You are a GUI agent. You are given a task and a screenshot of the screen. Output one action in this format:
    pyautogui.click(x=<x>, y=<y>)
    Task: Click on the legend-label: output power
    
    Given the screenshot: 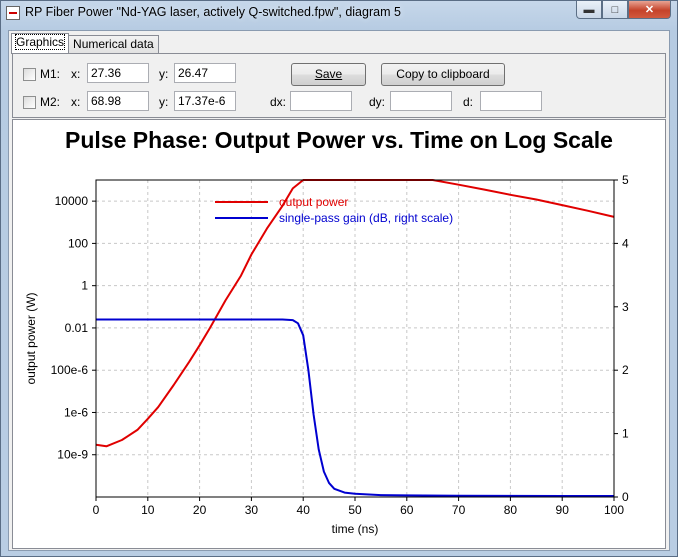 What is the action you would take?
    pyautogui.click(x=313, y=202)
    